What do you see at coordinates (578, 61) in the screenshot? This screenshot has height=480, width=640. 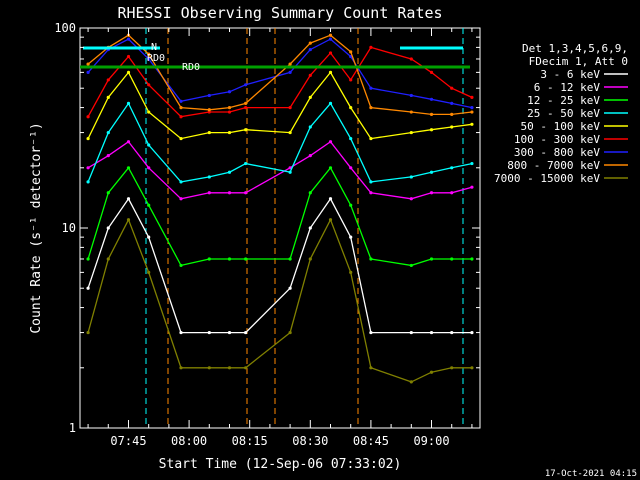 I see `legend-header: FDecim 1, Att 0` at bounding box center [578, 61].